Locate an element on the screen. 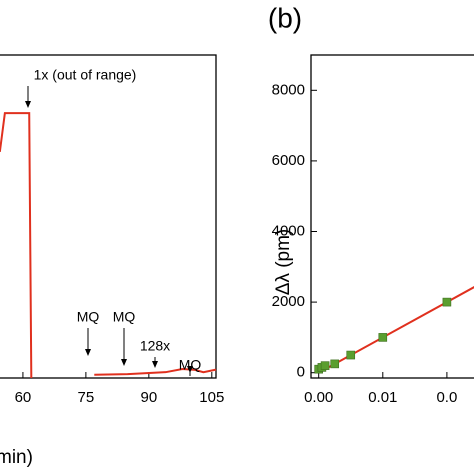 This screenshot has height=474, width=474. panel-label: (b) is located at coordinates (285, 17).